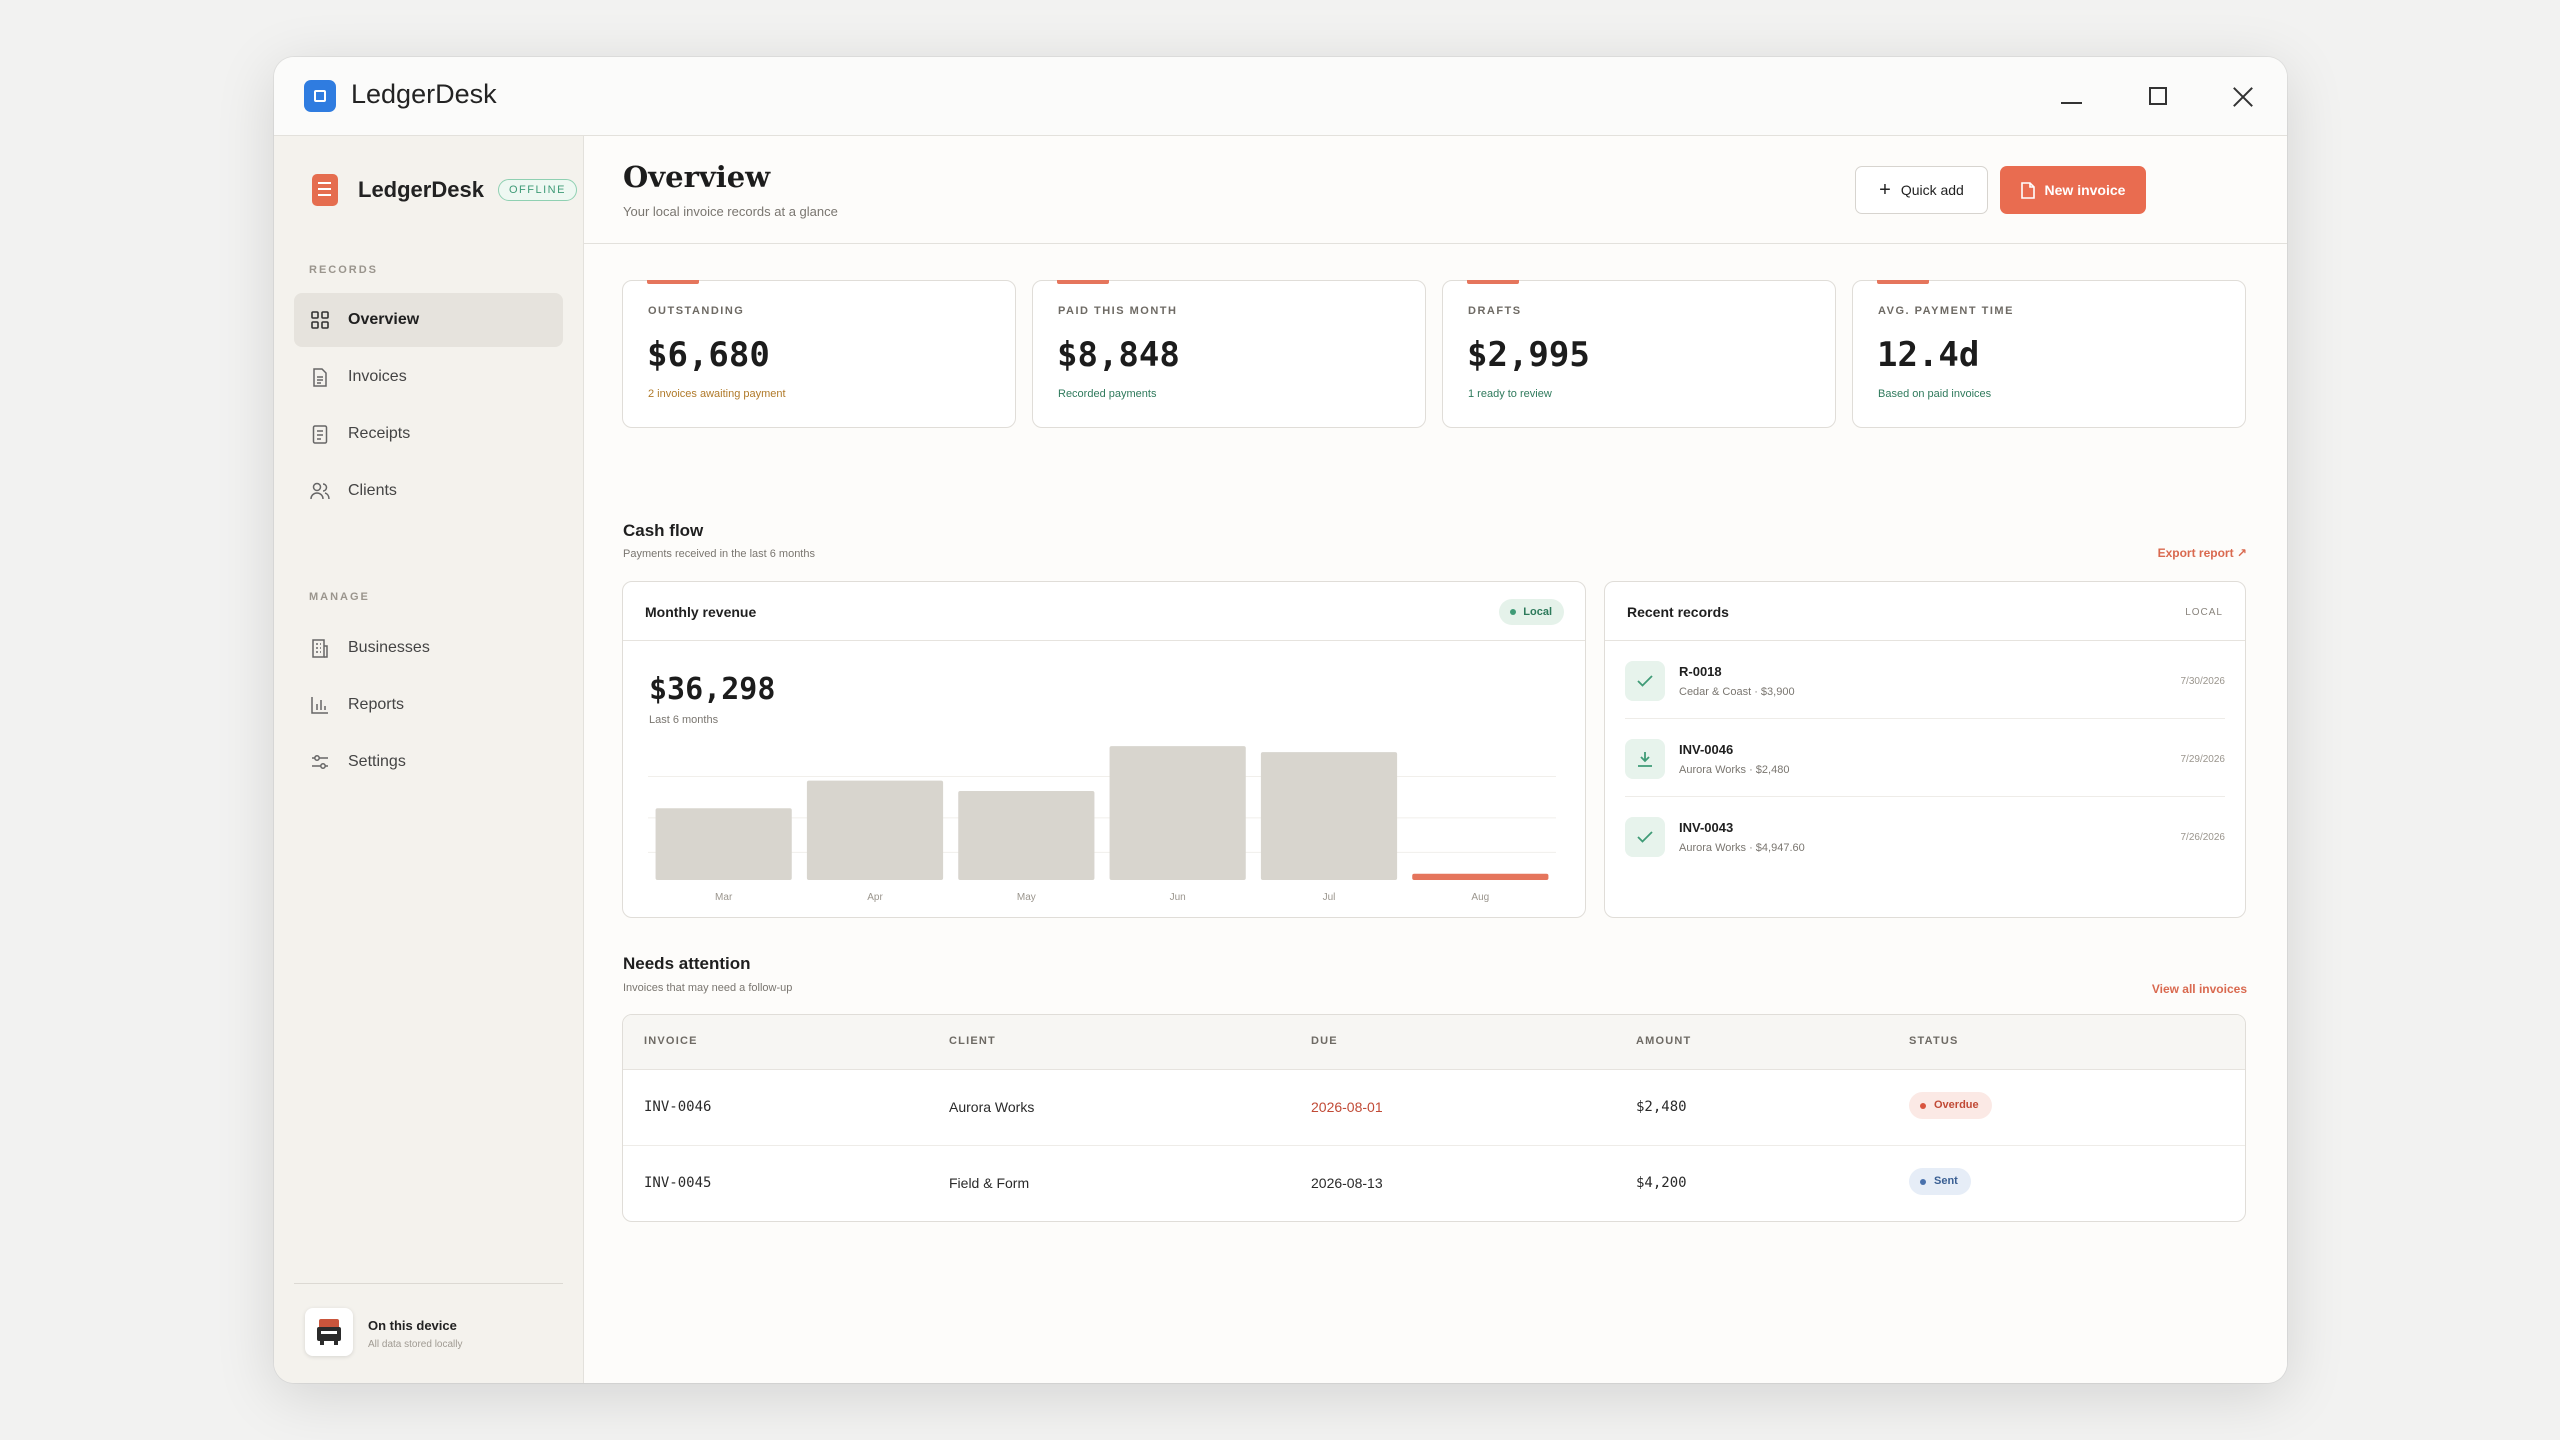  I want to click on document-icon, so click(320, 377).